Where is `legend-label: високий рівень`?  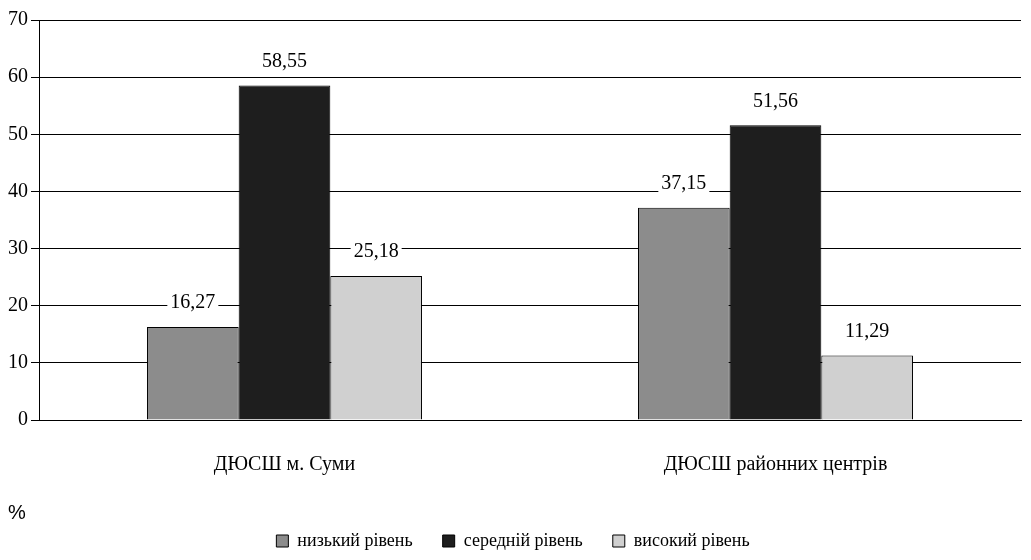 legend-label: високий рівень is located at coordinates (691, 539).